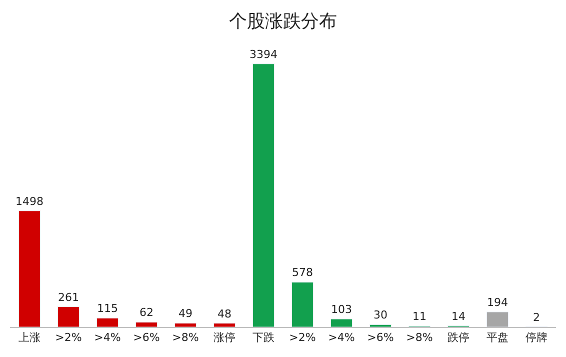 Image resolution: width=566 pixels, height=357 pixels. Describe the element at coordinates (29, 337) in the screenshot. I see `x-tick-label: 上涨` at that location.